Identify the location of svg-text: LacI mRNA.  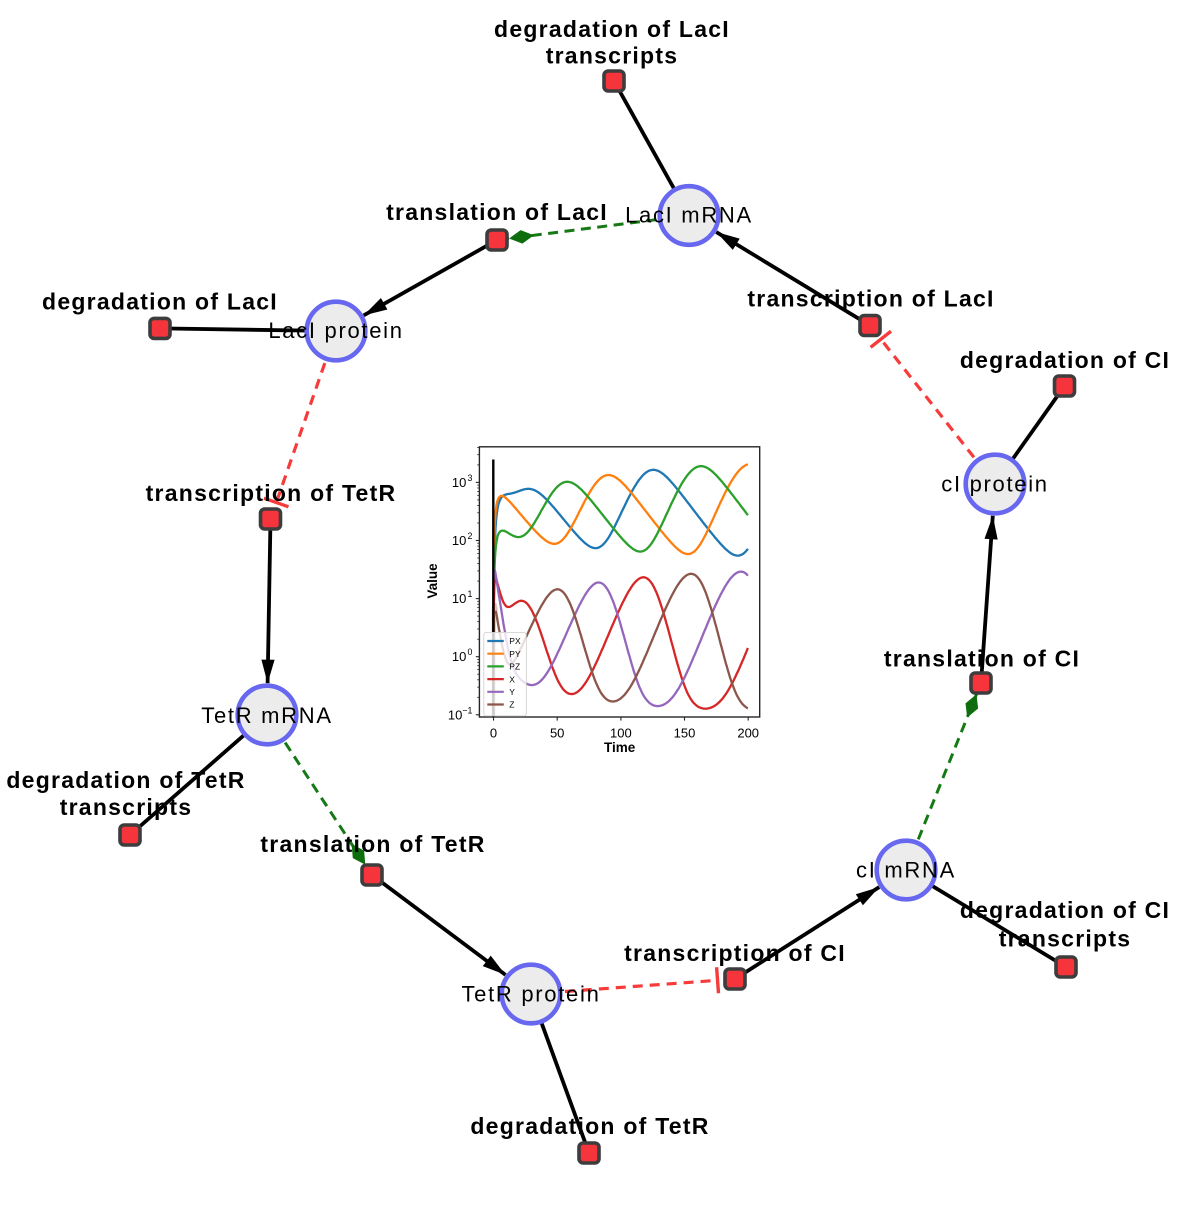
(689, 215).